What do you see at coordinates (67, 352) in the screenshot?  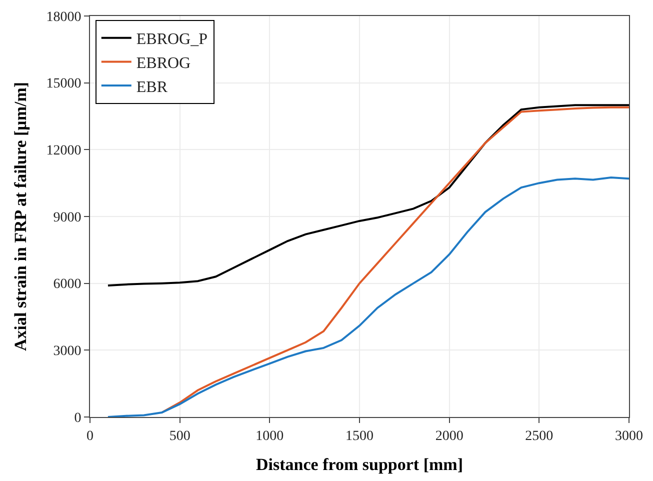 I see `y-tick-label: 3000` at bounding box center [67, 352].